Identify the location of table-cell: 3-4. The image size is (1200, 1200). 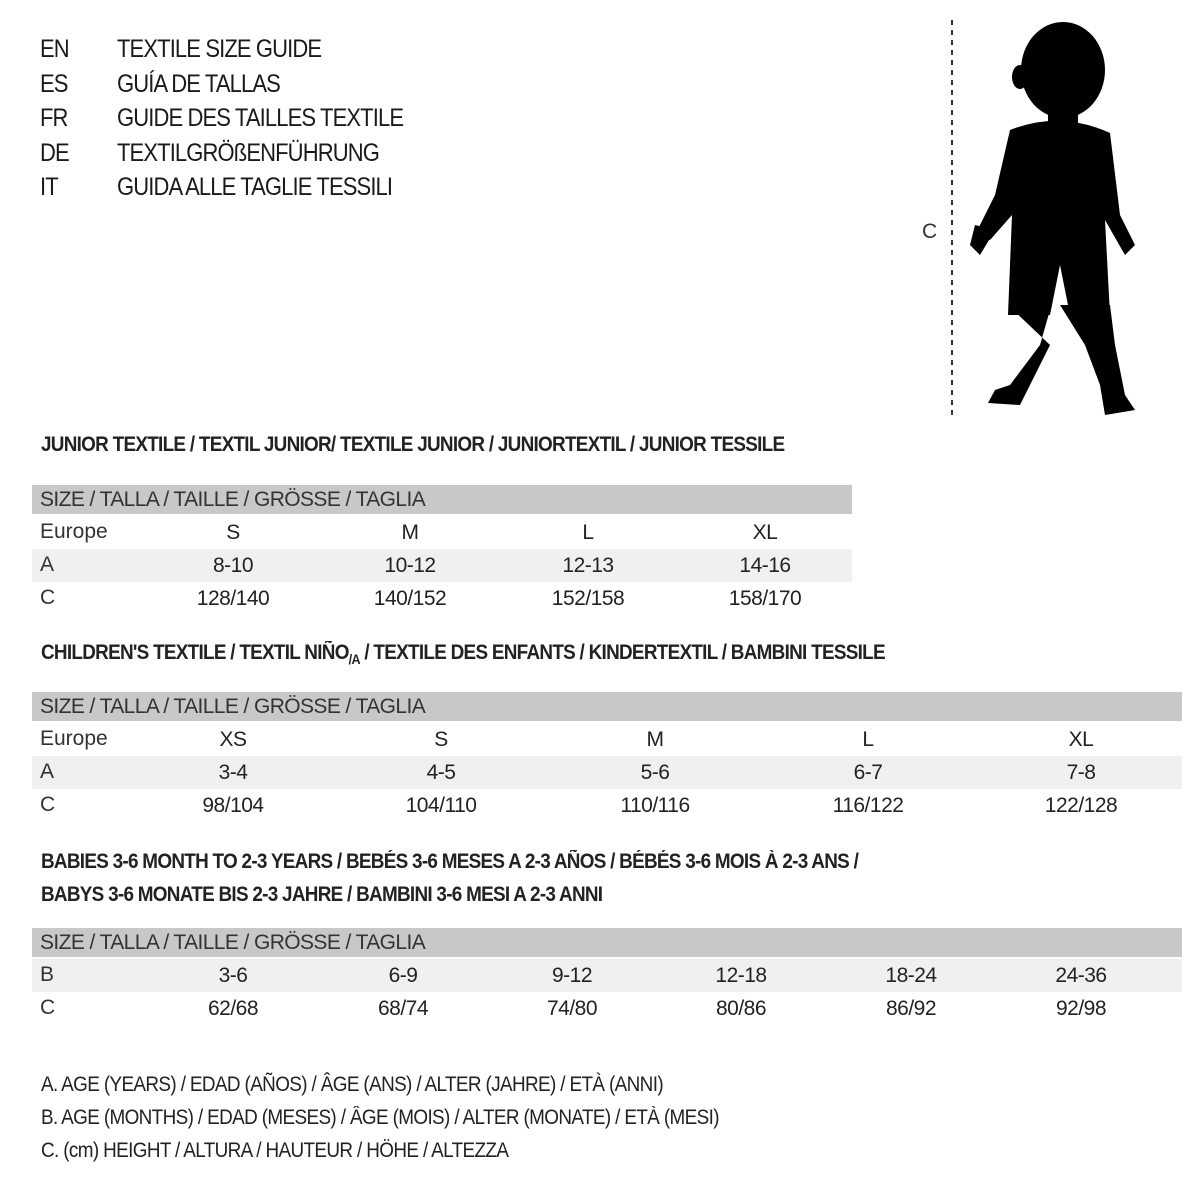
(233, 772).